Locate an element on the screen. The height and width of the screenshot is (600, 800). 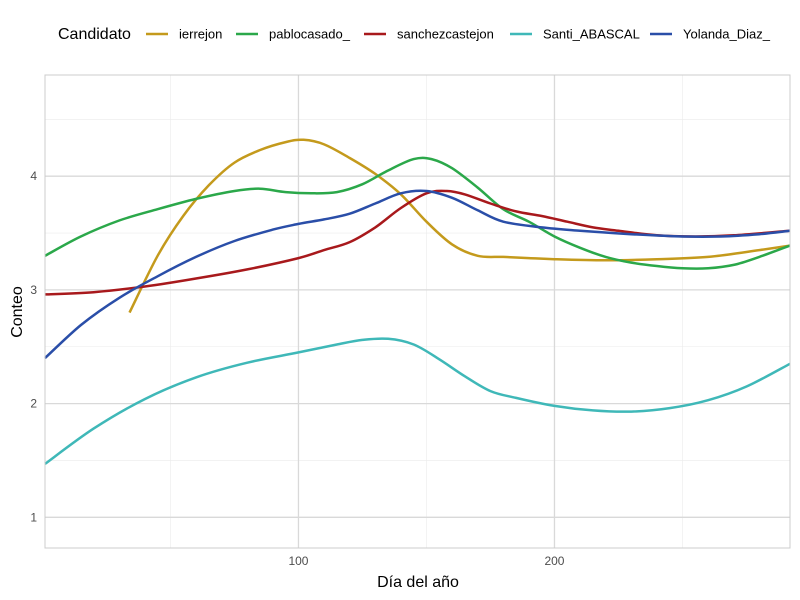
legend-label-yolanda-diaz: Yolanda_Diaz_ is located at coordinates (727, 34).